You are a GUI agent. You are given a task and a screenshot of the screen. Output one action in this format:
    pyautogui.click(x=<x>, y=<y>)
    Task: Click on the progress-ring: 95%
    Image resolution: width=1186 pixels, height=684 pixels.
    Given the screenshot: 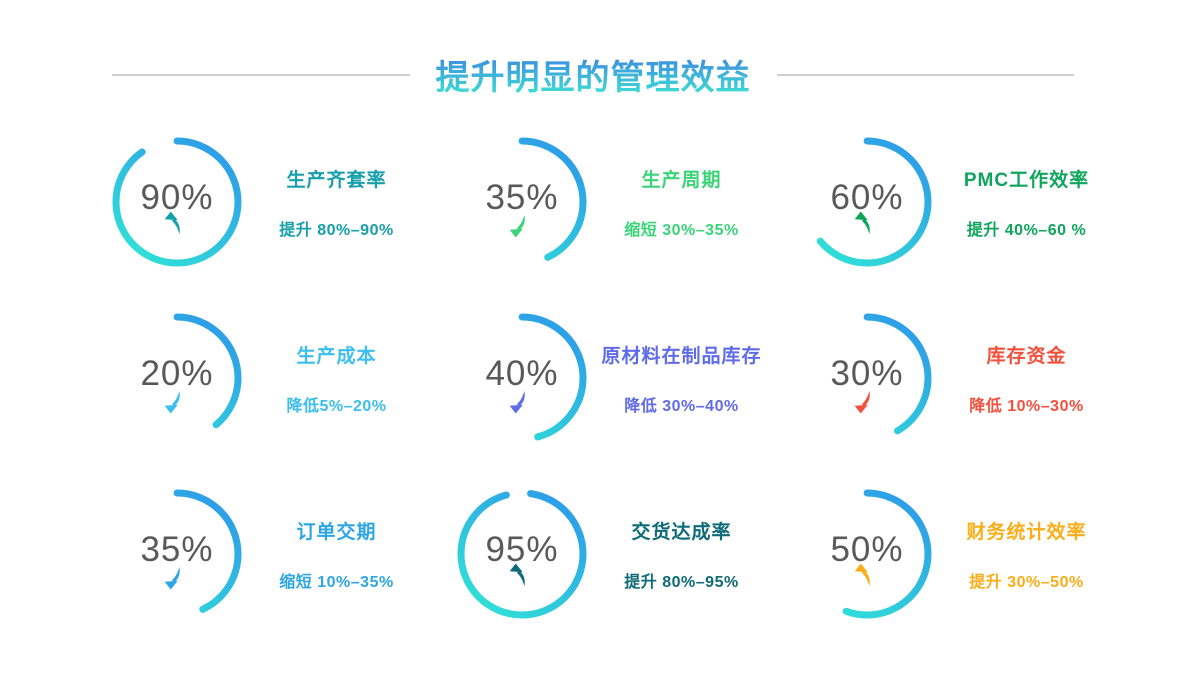 What is the action you would take?
    pyautogui.click(x=522, y=554)
    